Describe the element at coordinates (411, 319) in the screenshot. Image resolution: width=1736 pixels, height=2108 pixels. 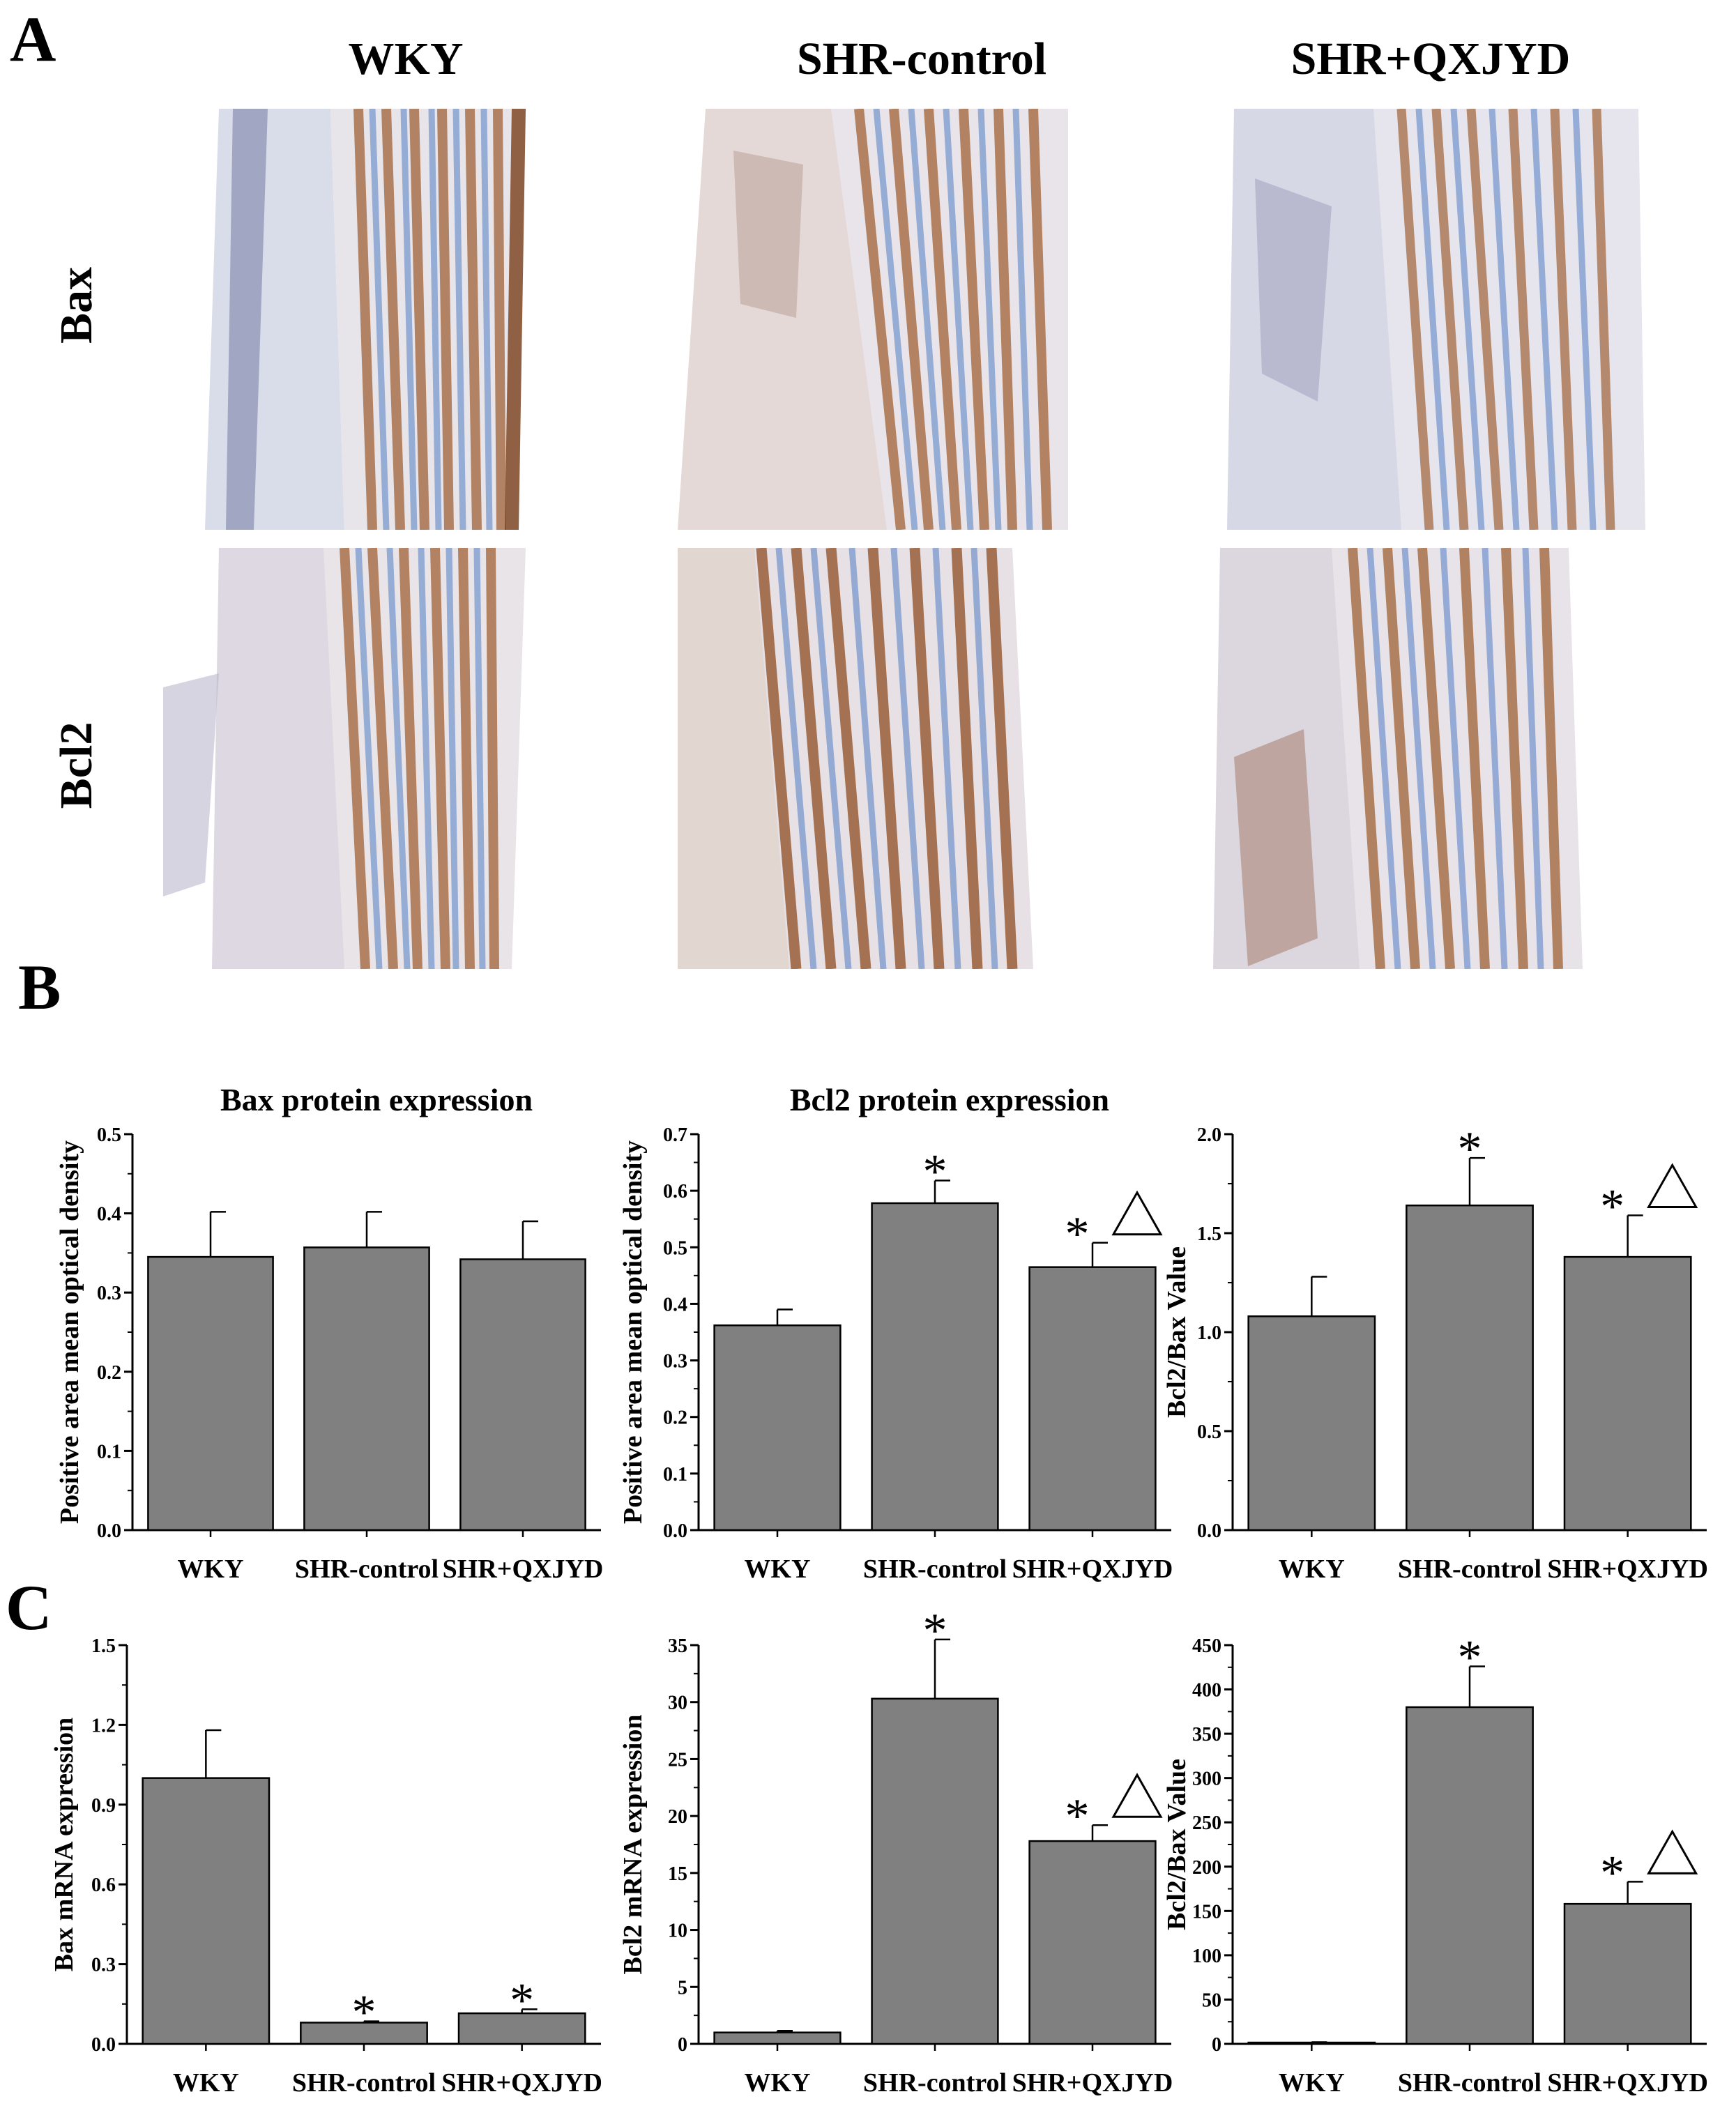
I see `micrograph-bax-wky` at that location.